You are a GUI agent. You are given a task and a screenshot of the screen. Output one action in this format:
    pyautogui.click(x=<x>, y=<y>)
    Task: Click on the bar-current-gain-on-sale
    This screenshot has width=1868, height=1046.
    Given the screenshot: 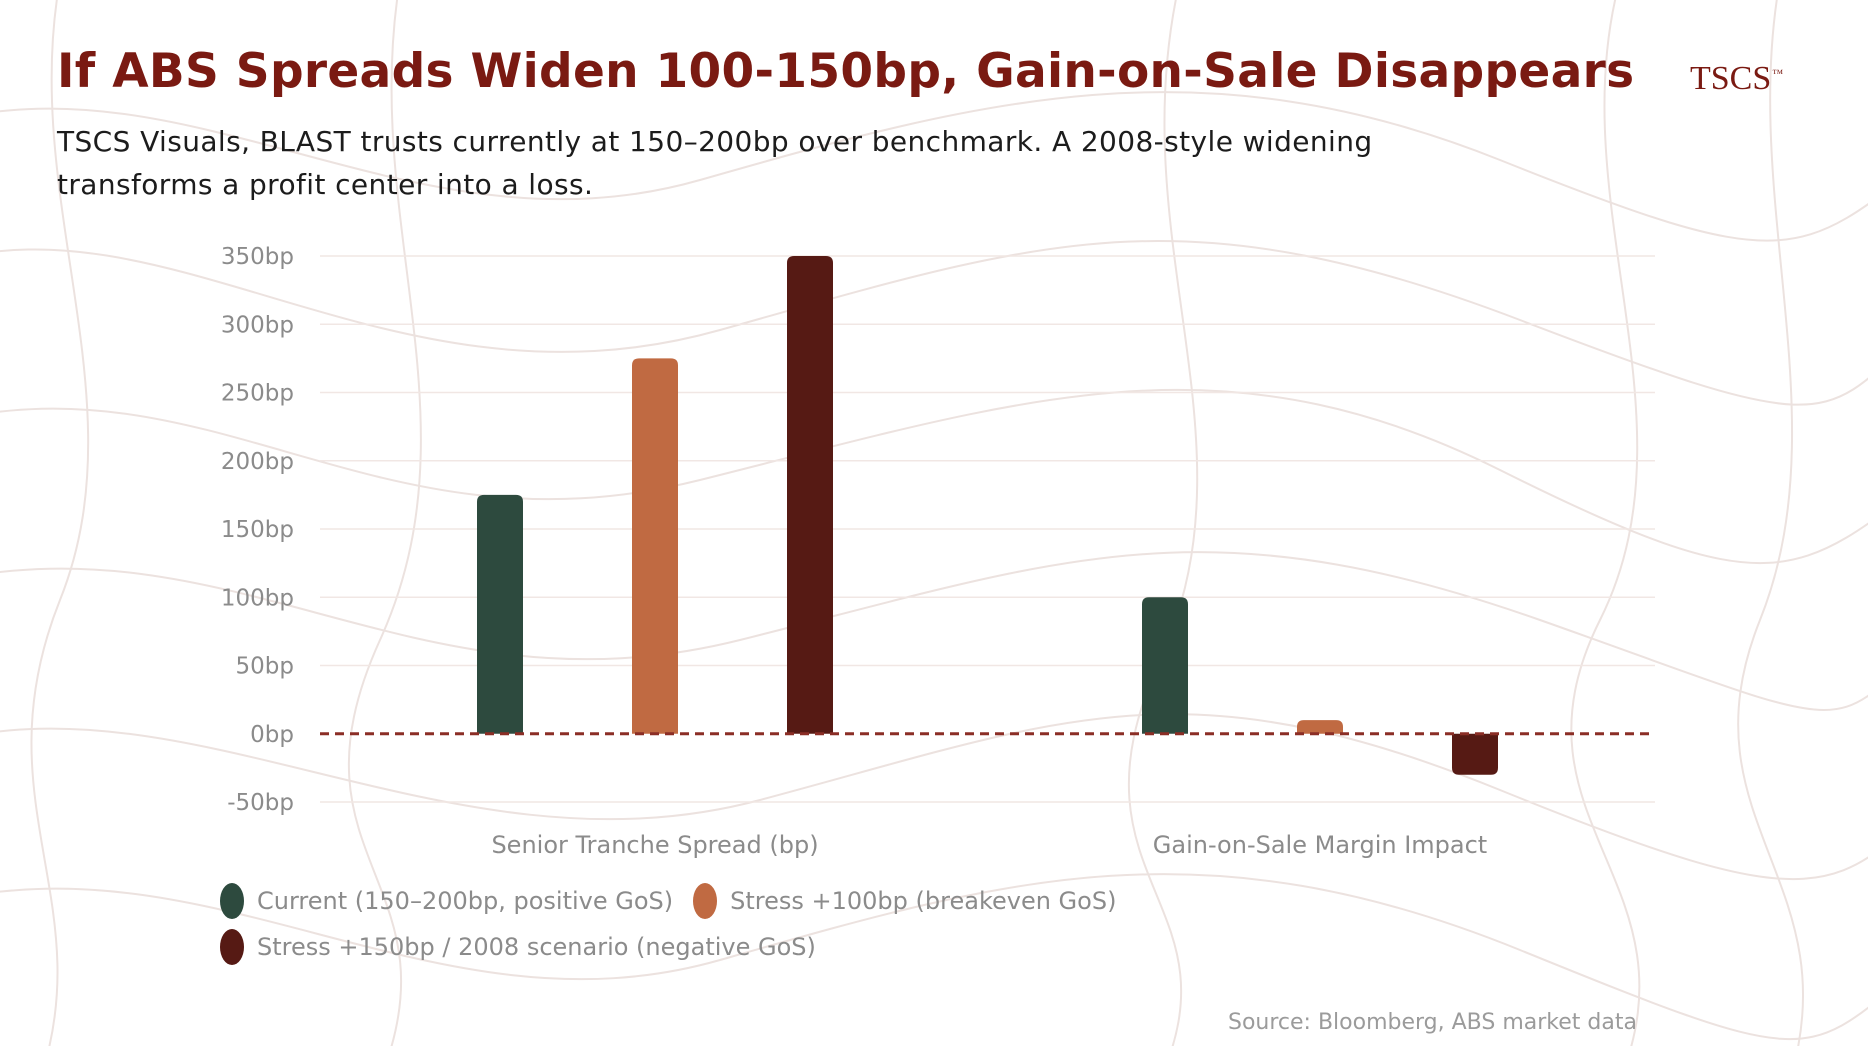 What is the action you would take?
    pyautogui.click(x=1165, y=665)
    